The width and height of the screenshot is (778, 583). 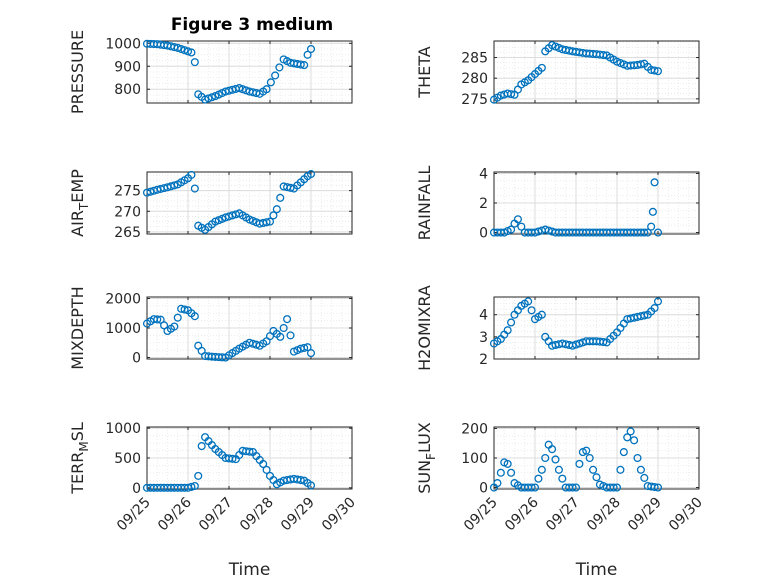 What do you see at coordinates (77, 72) in the screenshot?
I see `y-axis-label: PRESSURE` at bounding box center [77, 72].